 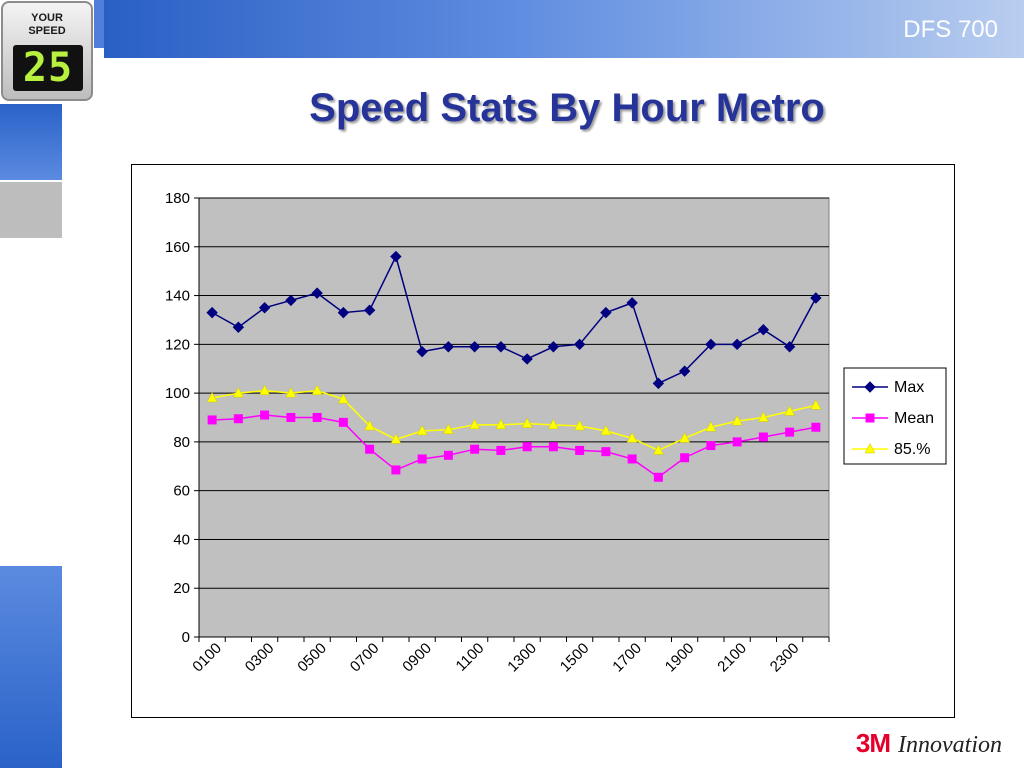 I want to click on legend-label-mean: Mean, so click(x=914, y=418).